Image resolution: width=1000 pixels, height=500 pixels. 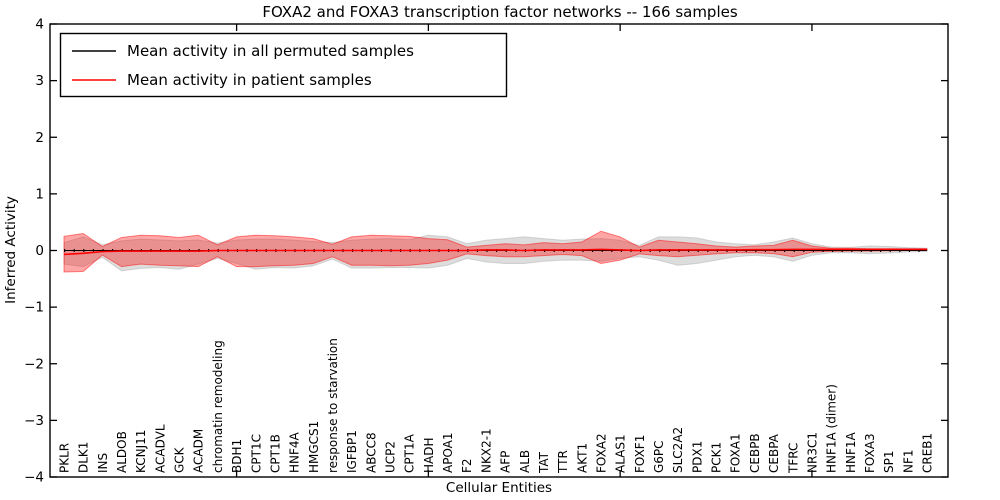 What do you see at coordinates (39, 81) in the screenshot?
I see `y-tick-label: 3` at bounding box center [39, 81].